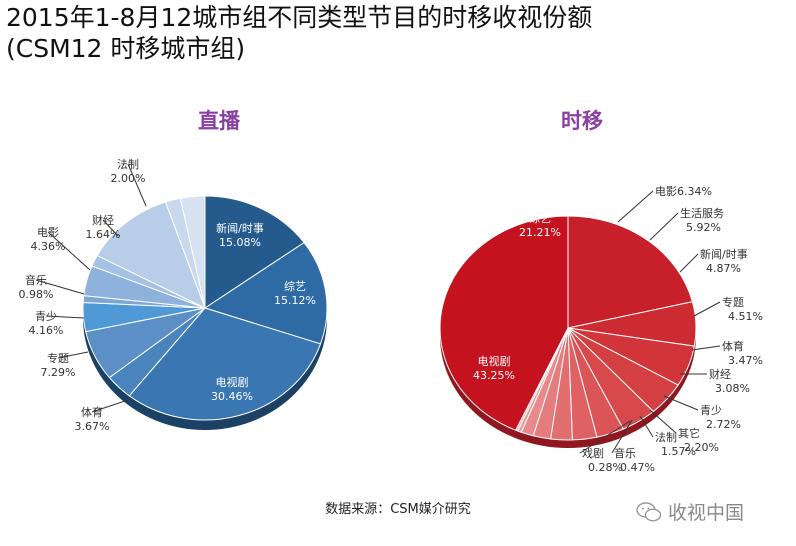 Image resolution: width=796 pixels, height=546 pixels. I want to click on slice-value: 2.20%, so click(701, 447).